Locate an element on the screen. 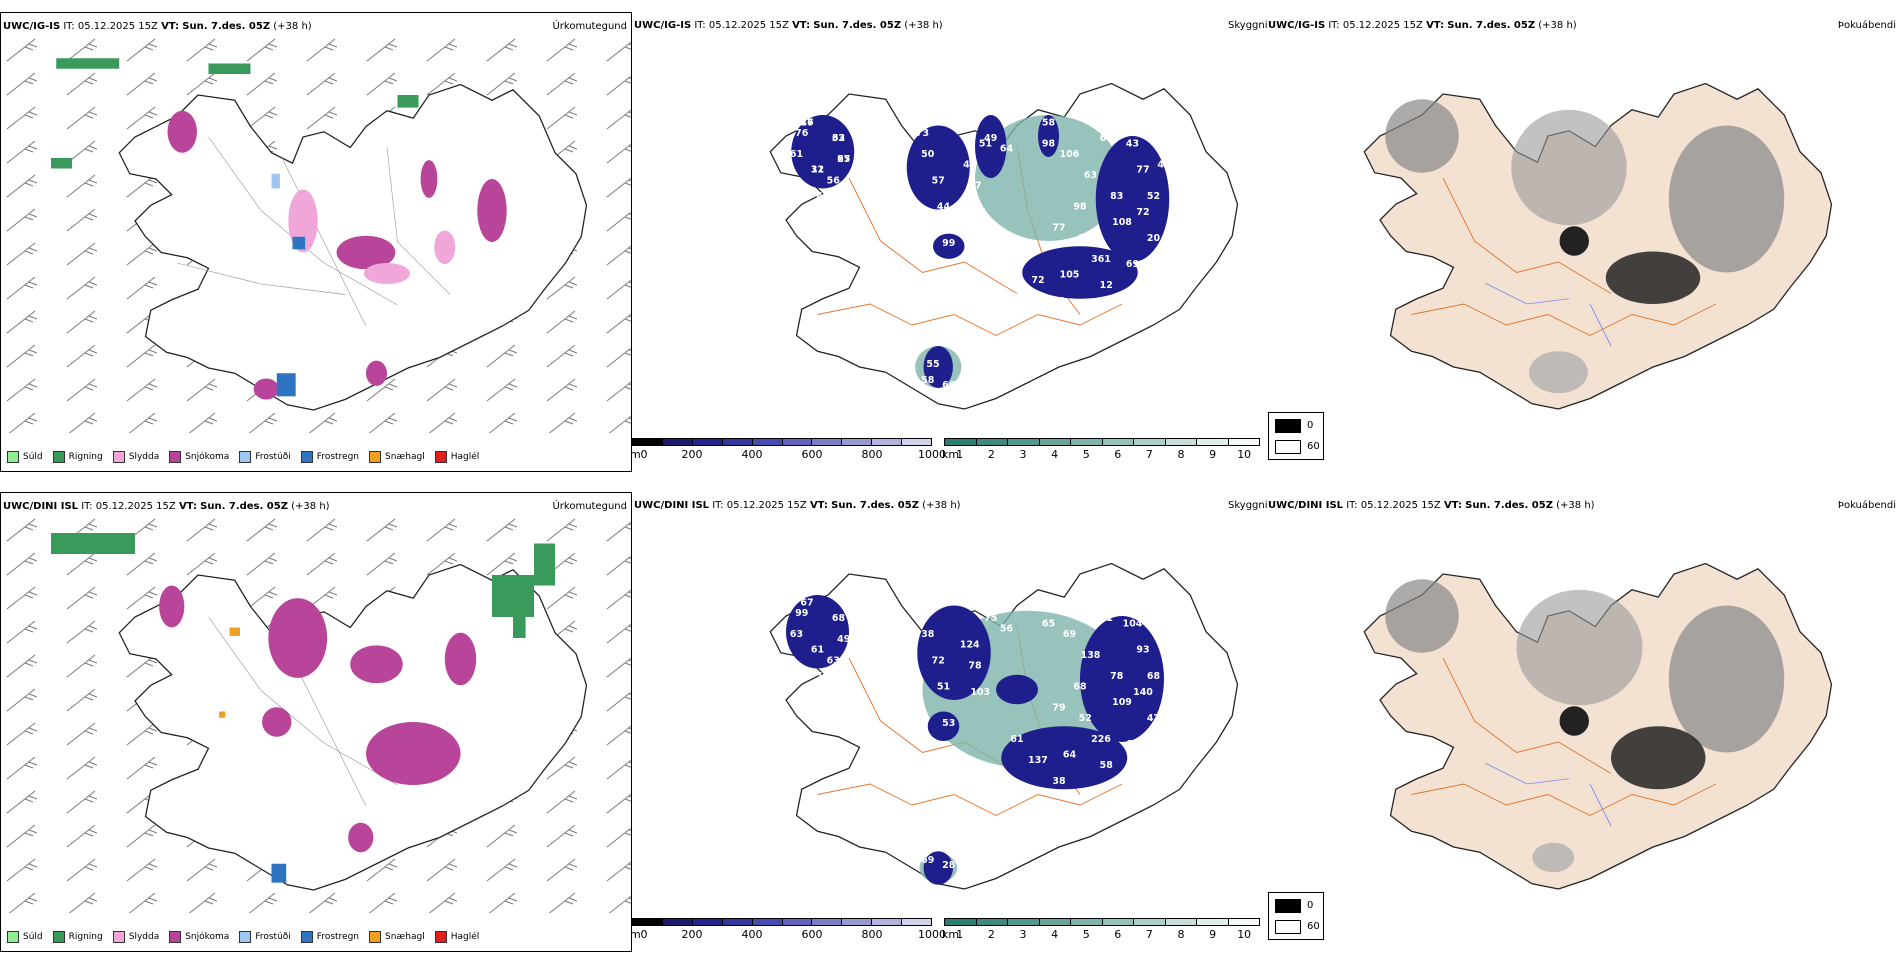 This screenshot has width=1900, height=962. colorbar-tick-label: 10 is located at coordinates (1244, 454).